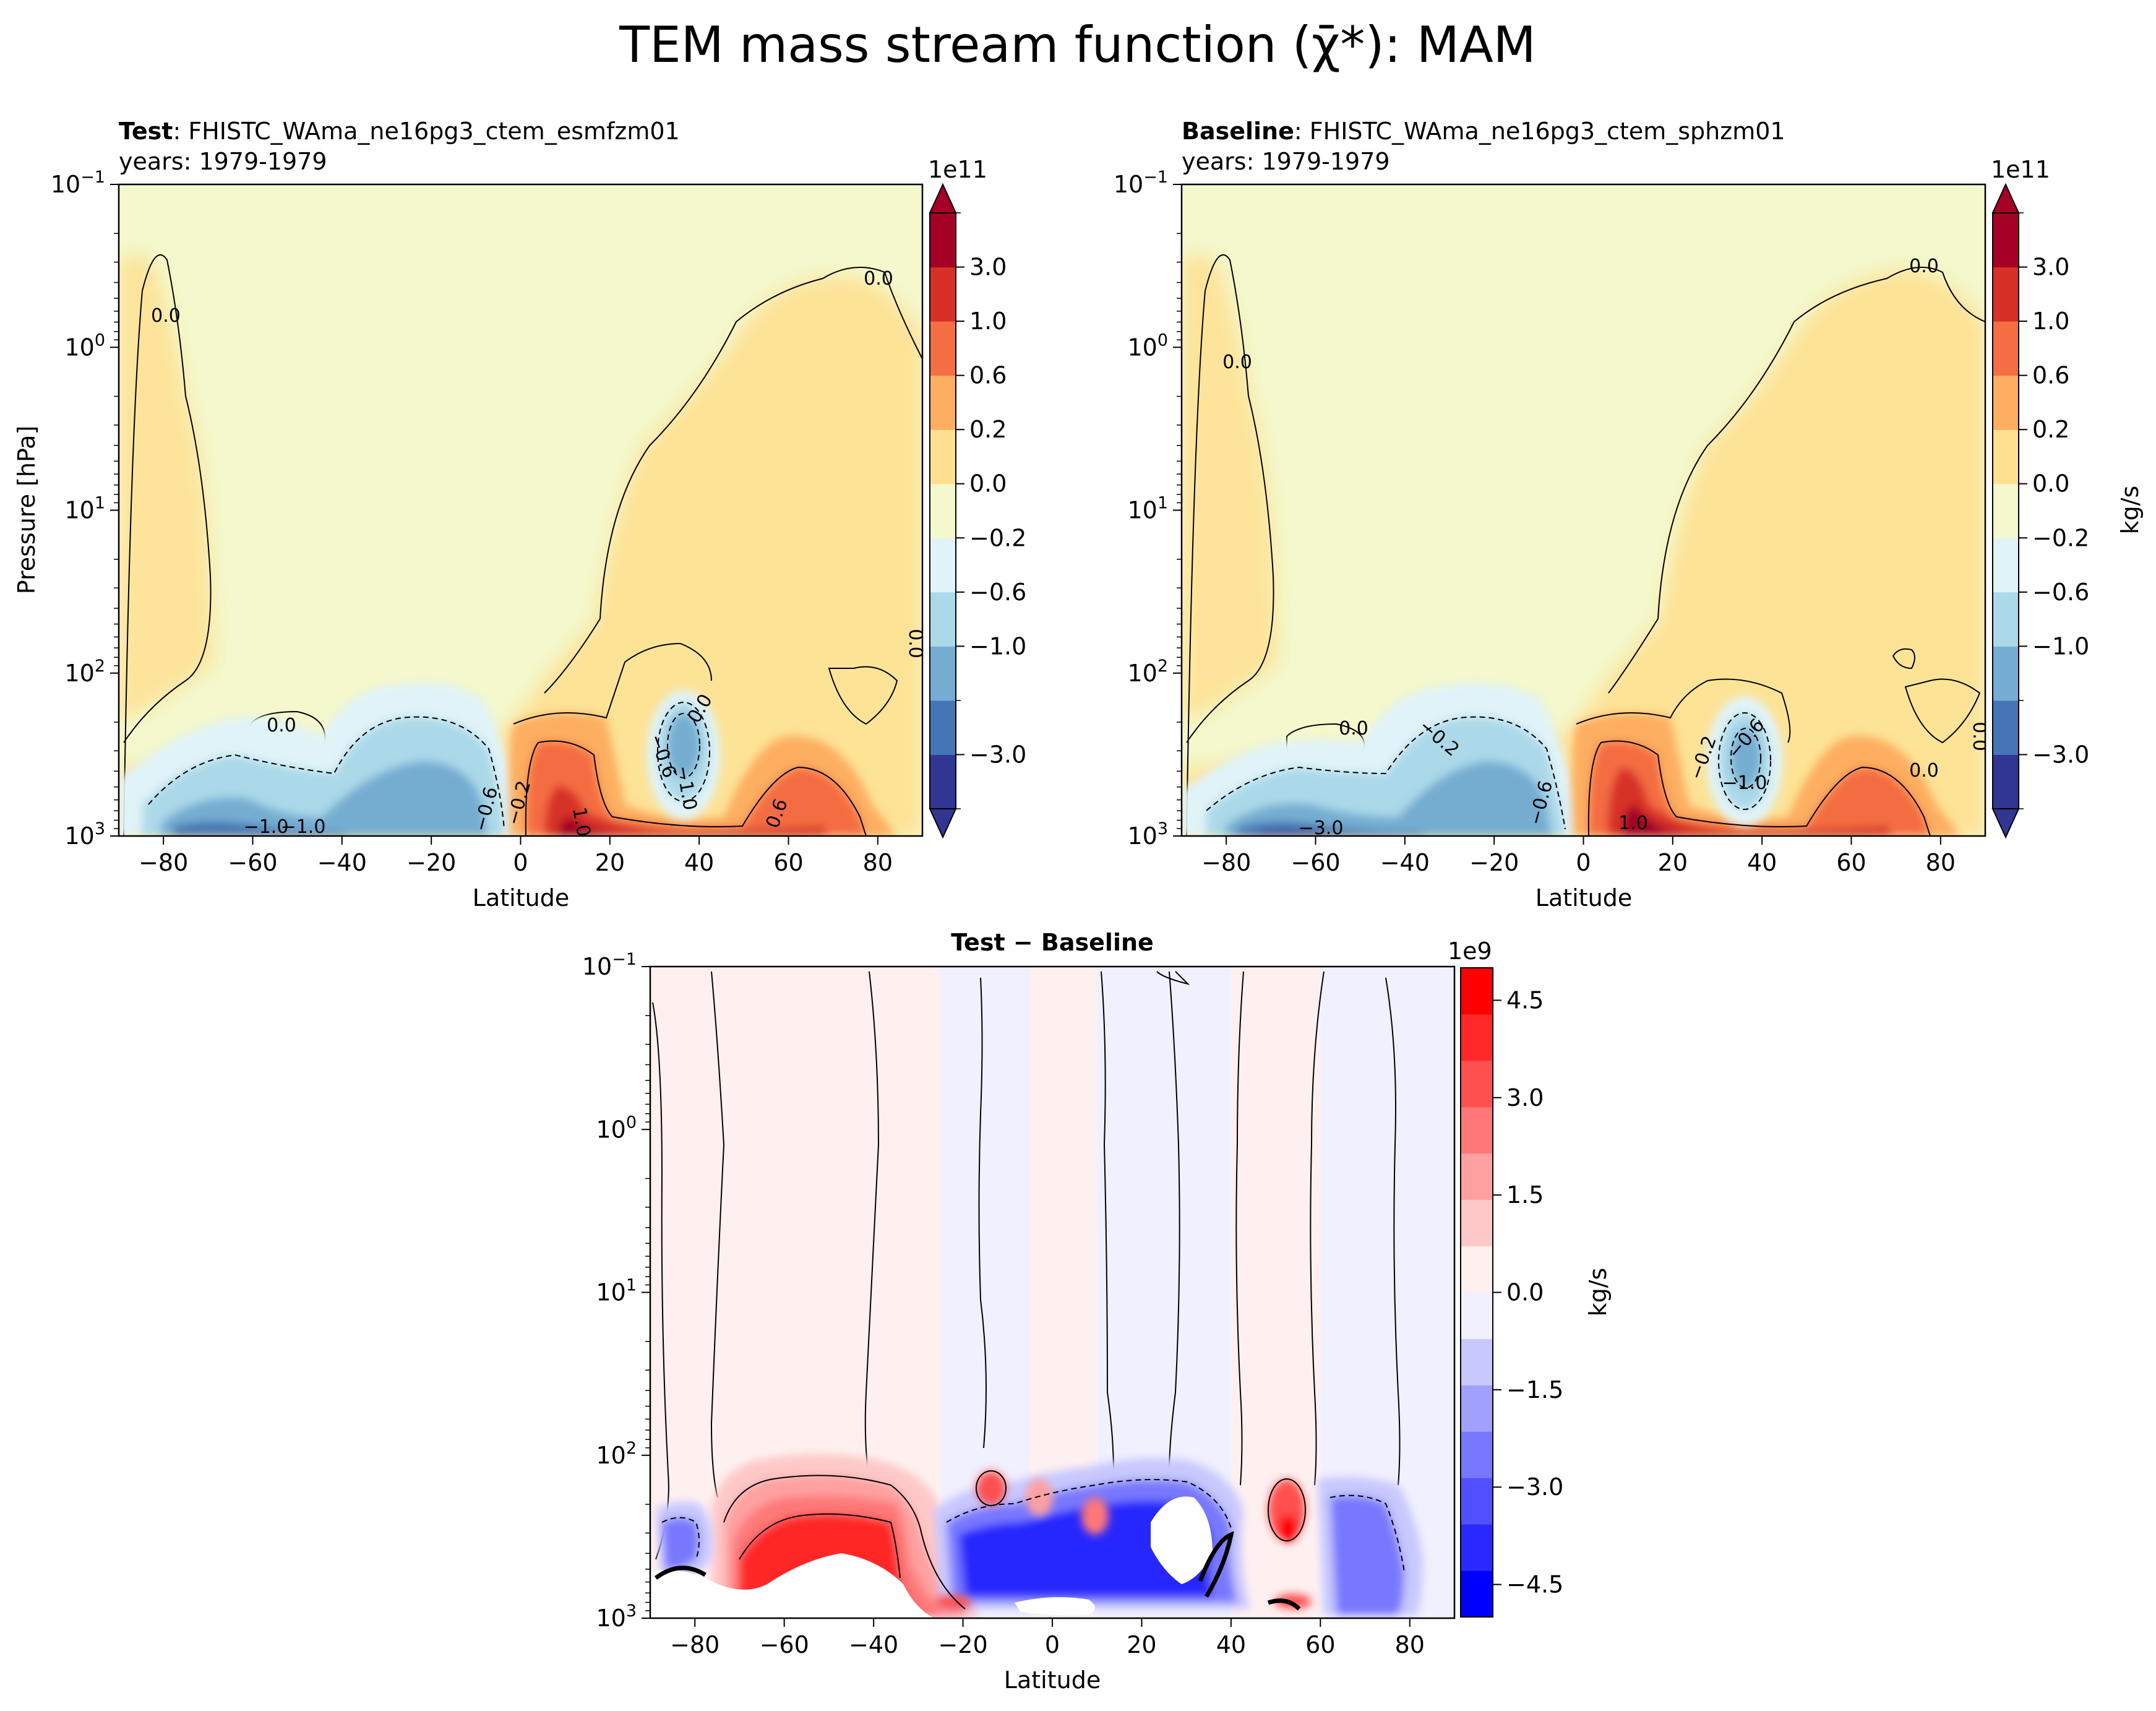  What do you see at coordinates (1052, 1292) in the screenshot?
I see `difference-plot-area` at bounding box center [1052, 1292].